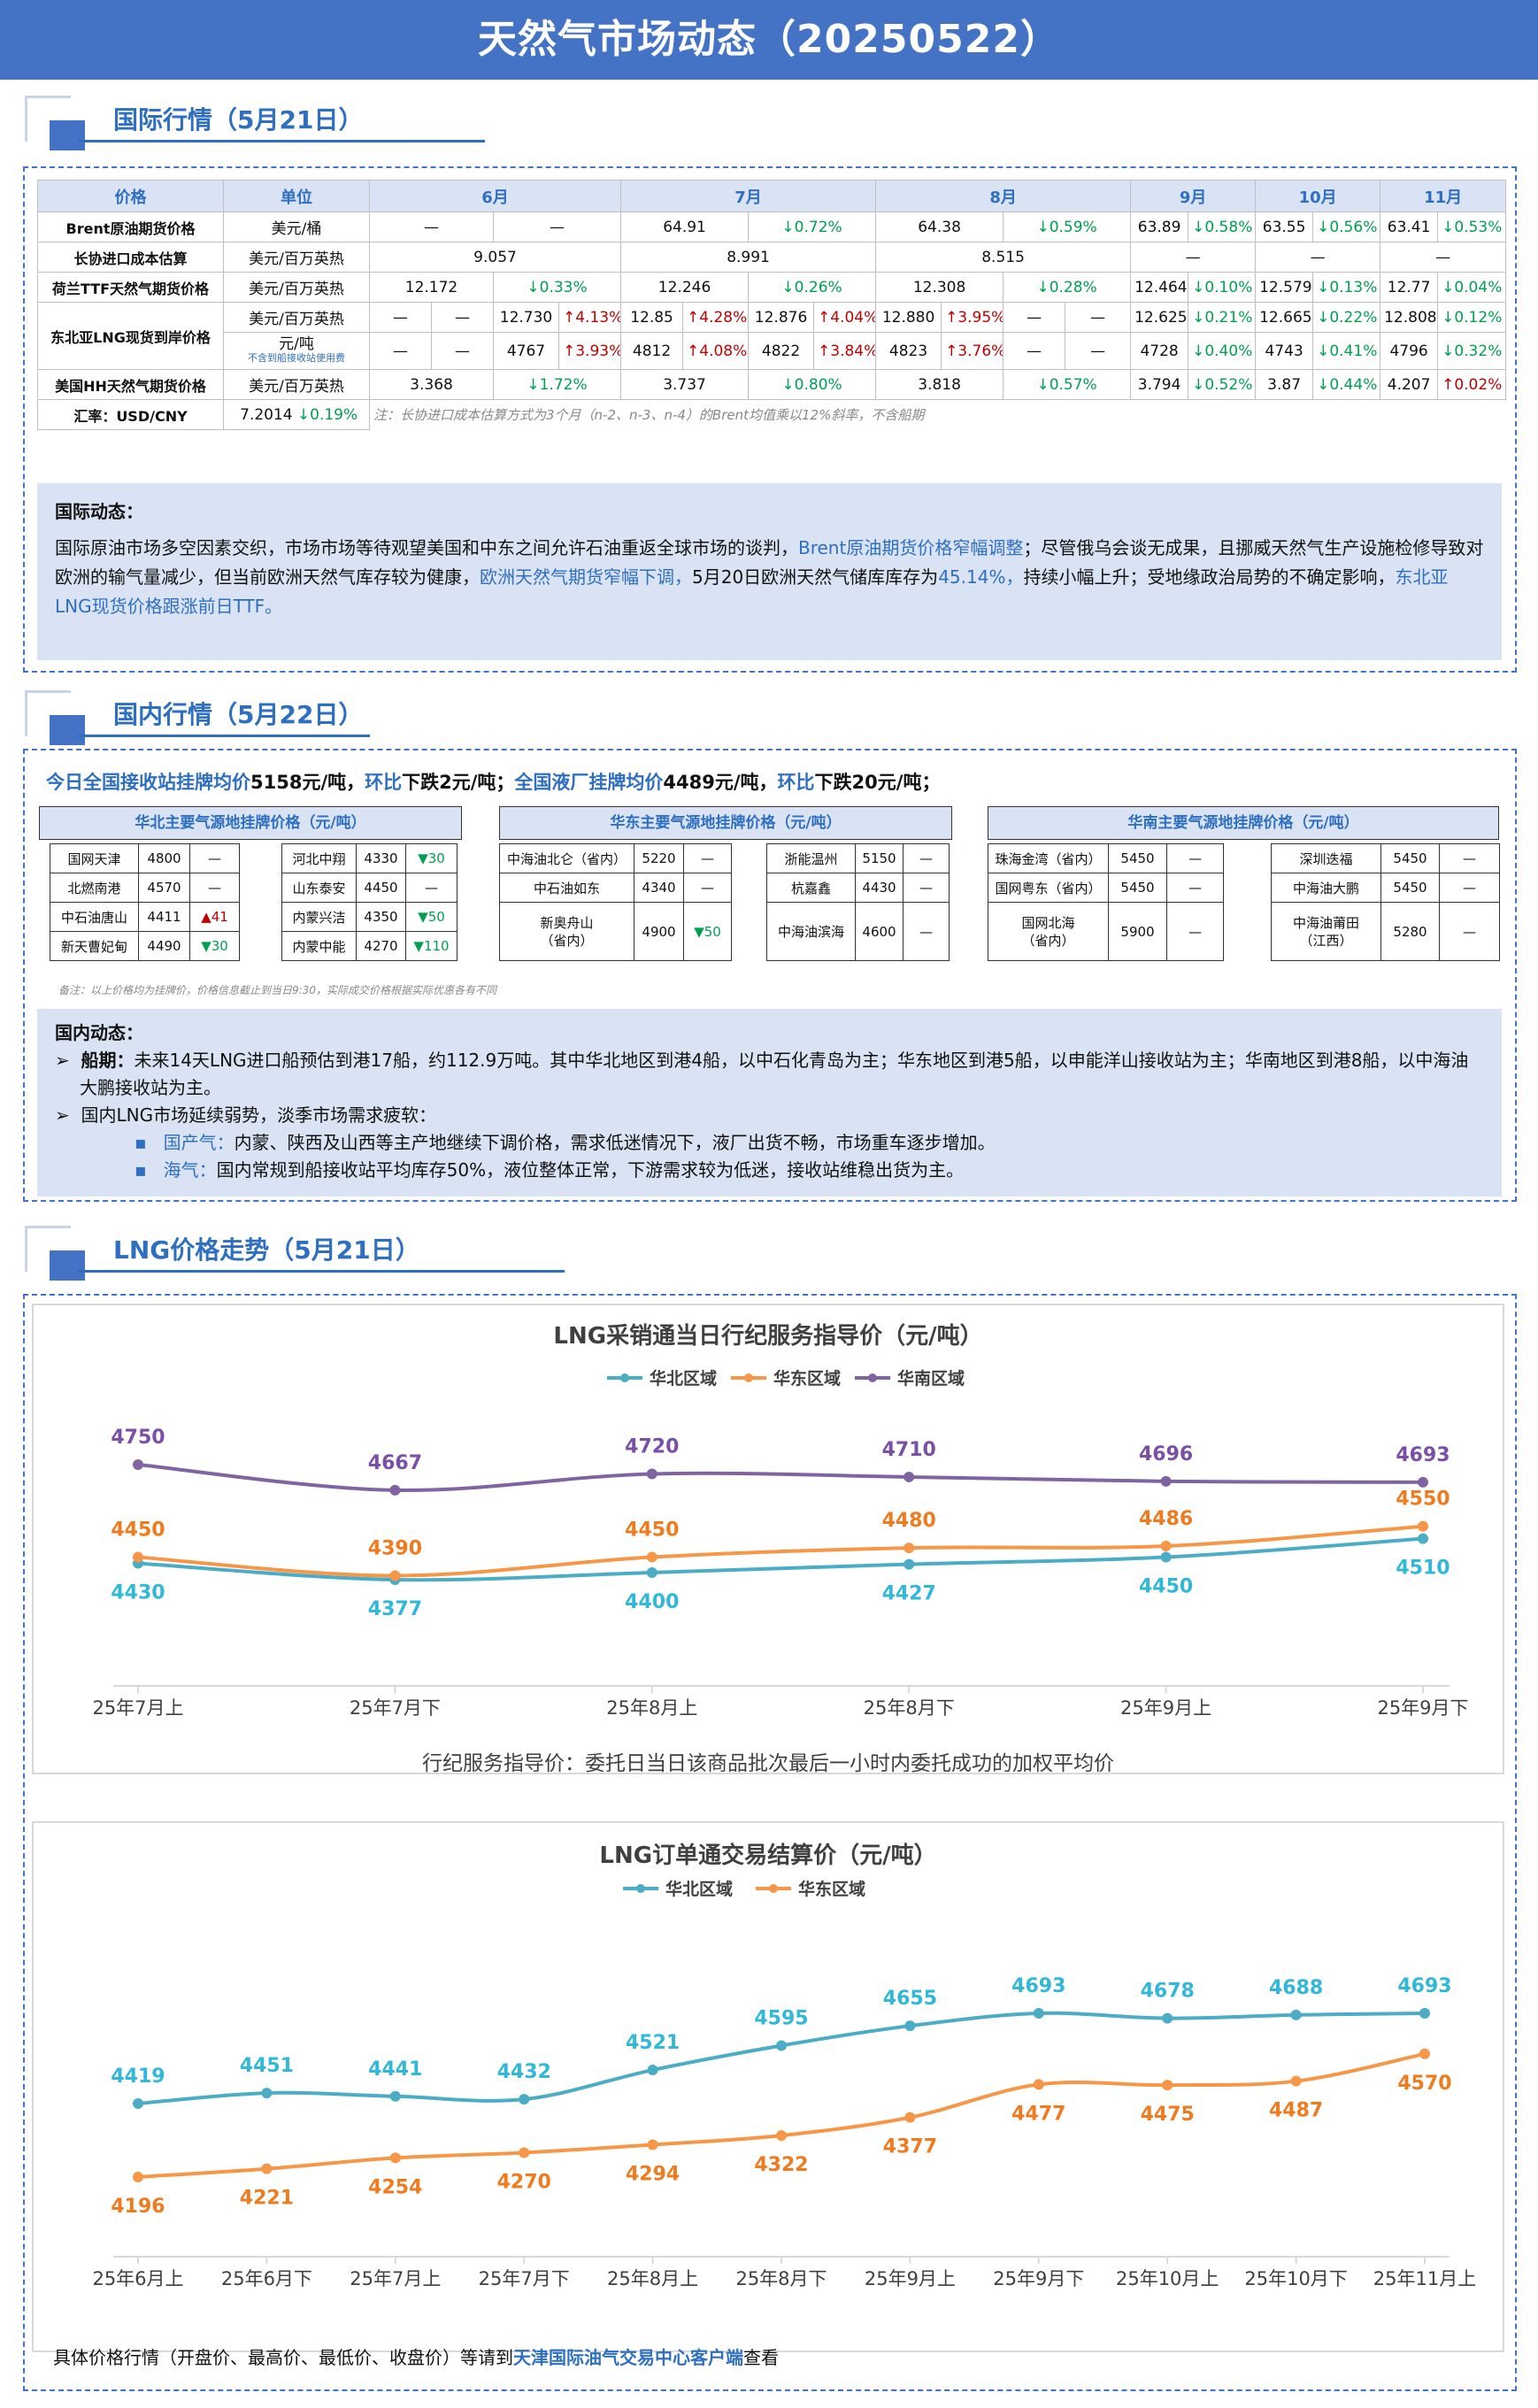  What do you see at coordinates (524, 2182) in the screenshot?
I see `data-label: 4270` at bounding box center [524, 2182].